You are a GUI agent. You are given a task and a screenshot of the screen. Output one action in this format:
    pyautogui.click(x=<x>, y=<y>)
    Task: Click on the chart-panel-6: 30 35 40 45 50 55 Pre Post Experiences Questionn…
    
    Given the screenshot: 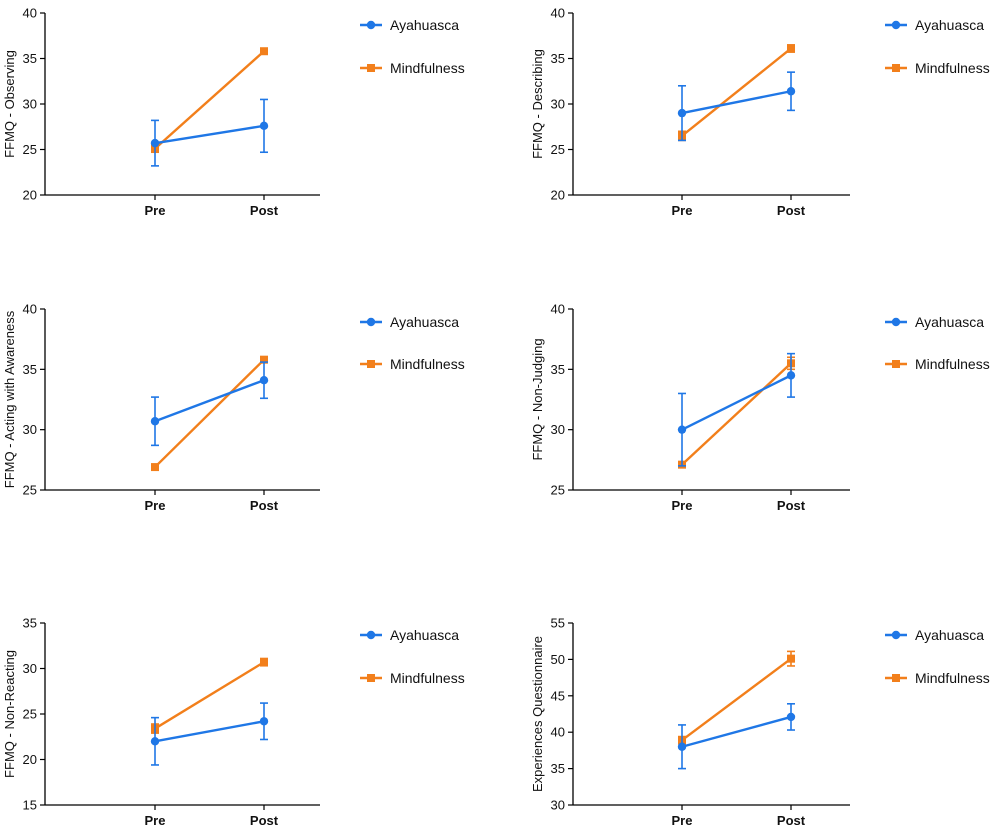 What is the action you would take?
    pyautogui.click(x=760, y=721)
    